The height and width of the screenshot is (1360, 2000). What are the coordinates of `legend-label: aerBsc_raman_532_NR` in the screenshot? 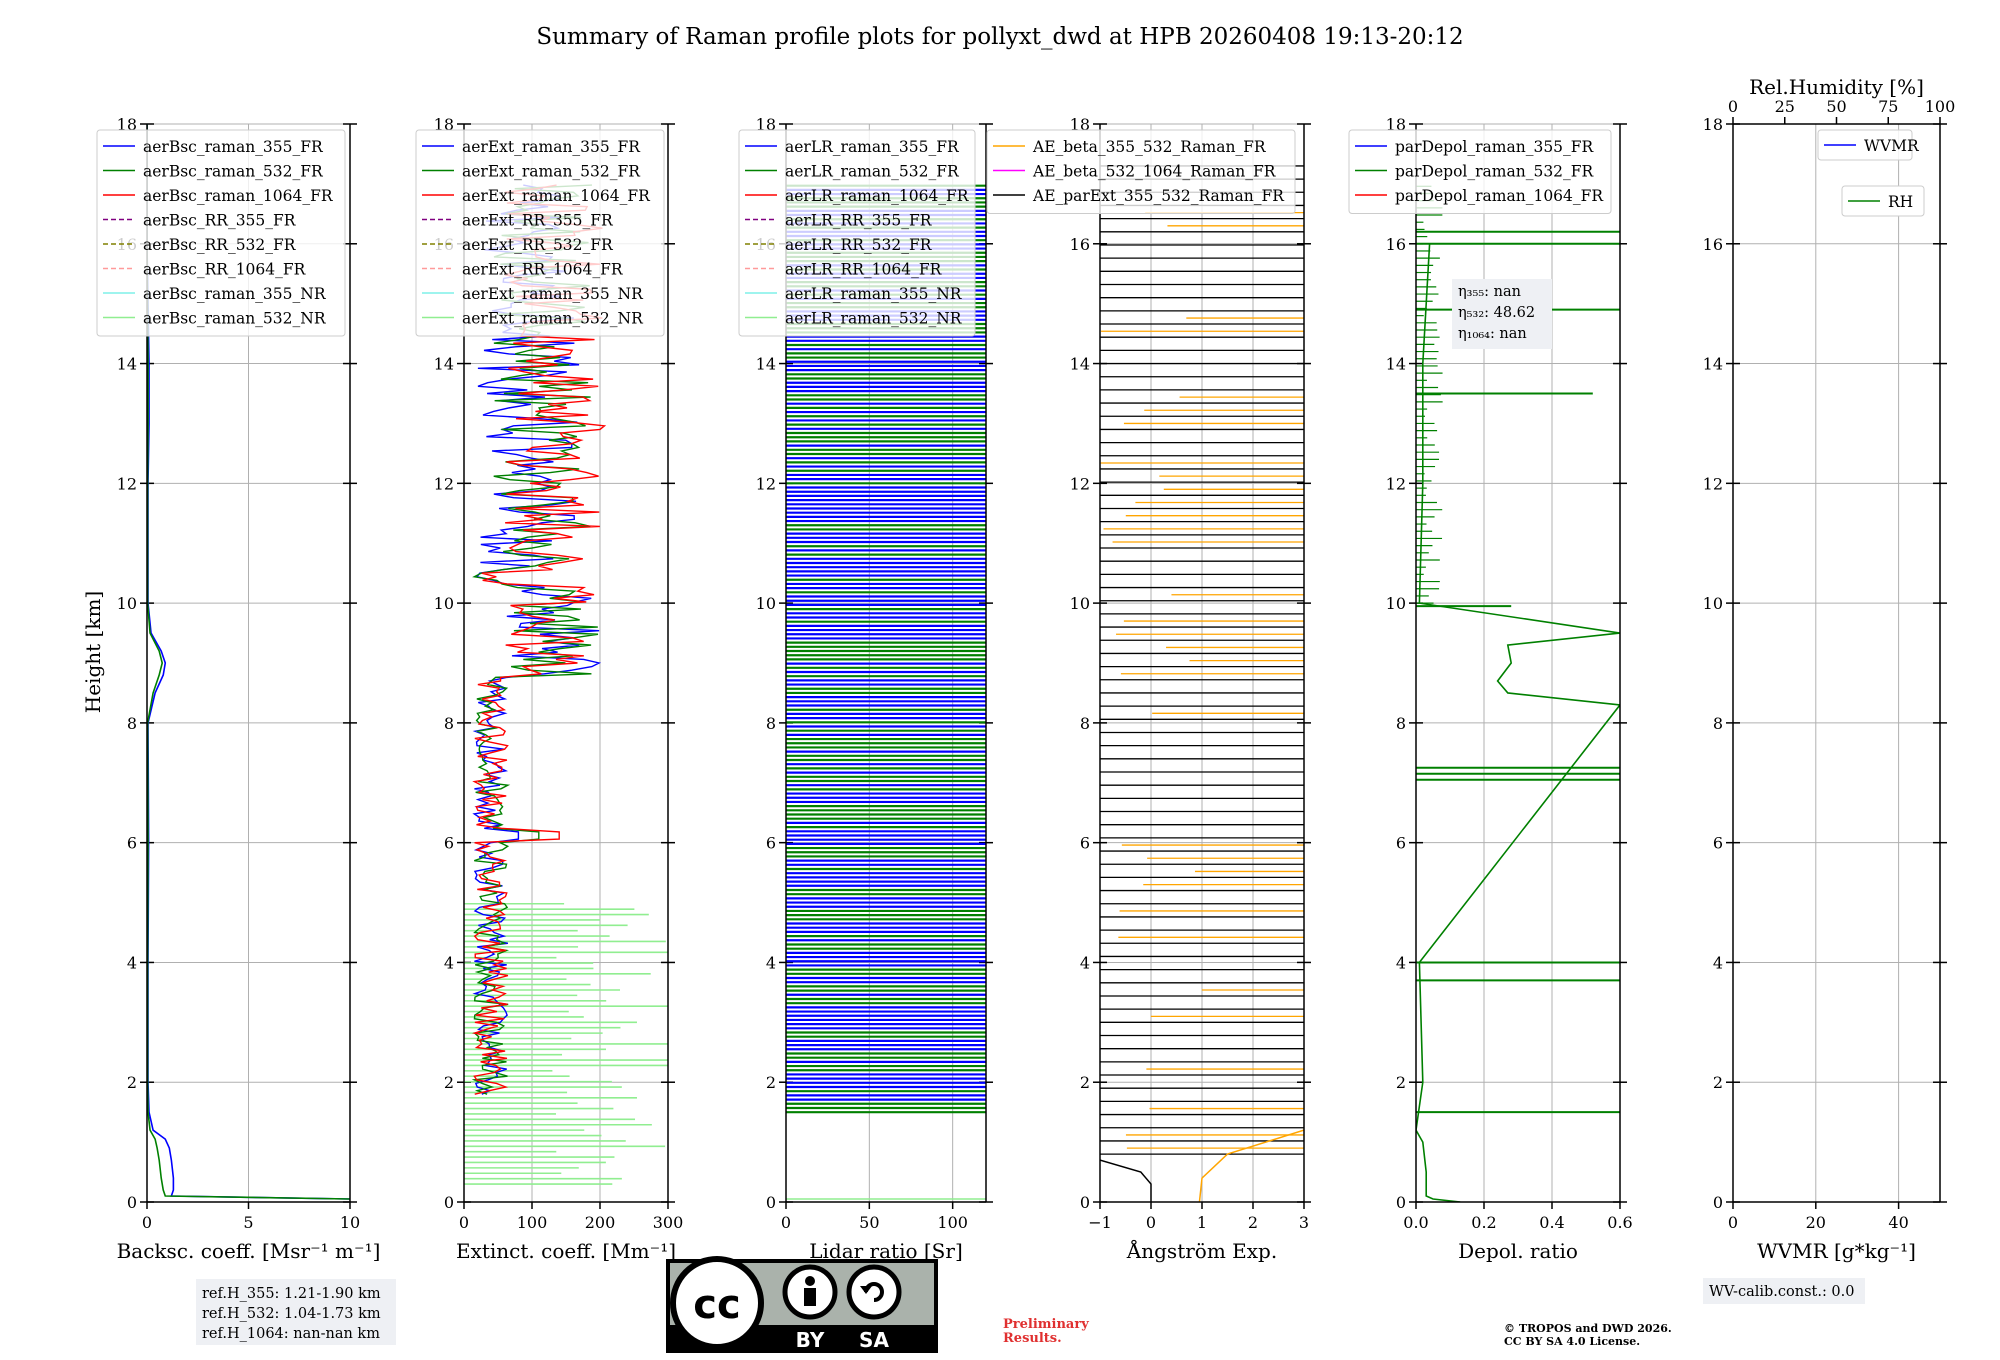 It's located at (235, 319).